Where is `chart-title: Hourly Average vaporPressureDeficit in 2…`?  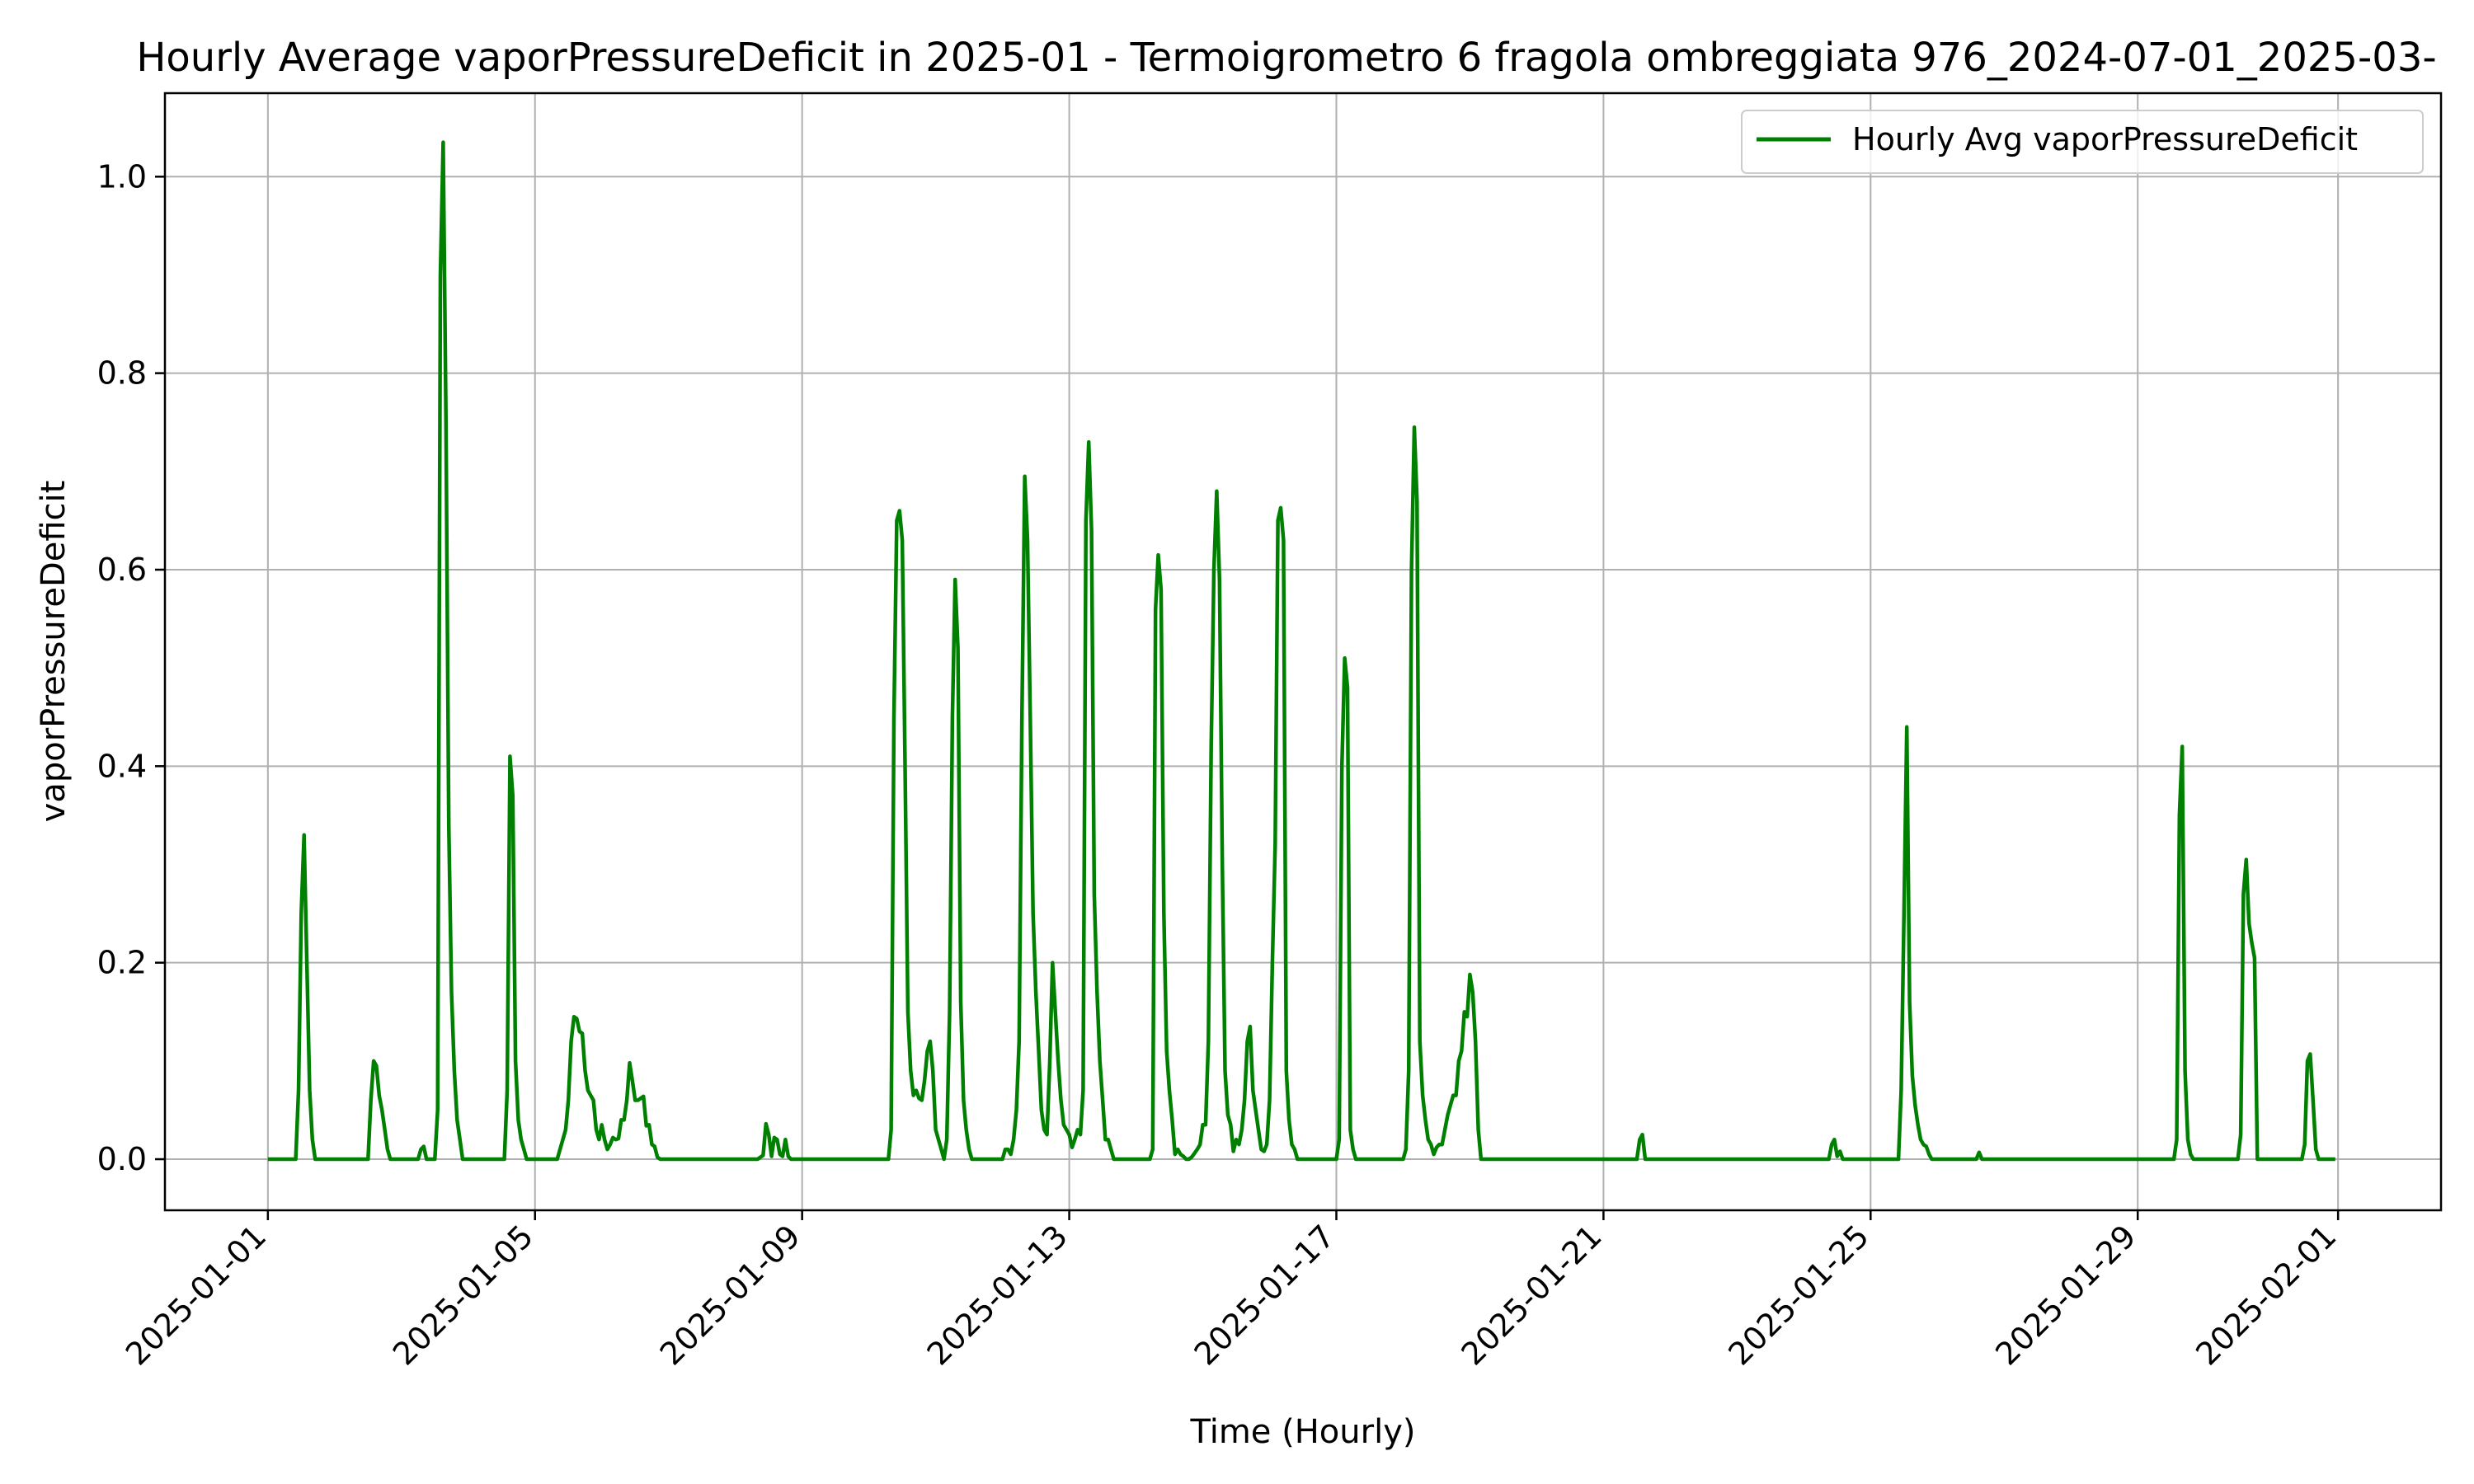
chart-title: Hourly Average vaporPressureDeficit in 2… is located at coordinates (1286, 58).